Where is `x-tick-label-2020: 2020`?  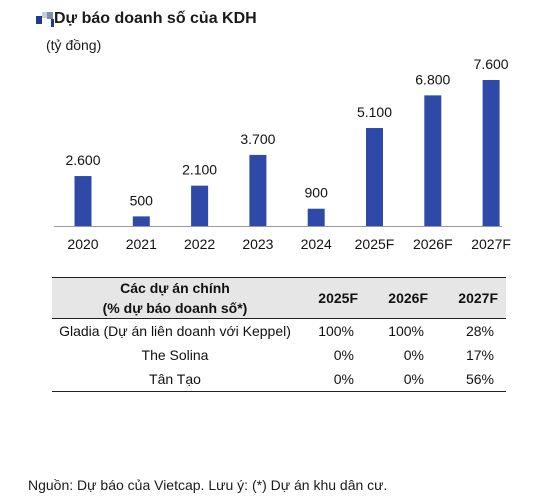 x-tick-label-2020: 2020 is located at coordinates (82, 244).